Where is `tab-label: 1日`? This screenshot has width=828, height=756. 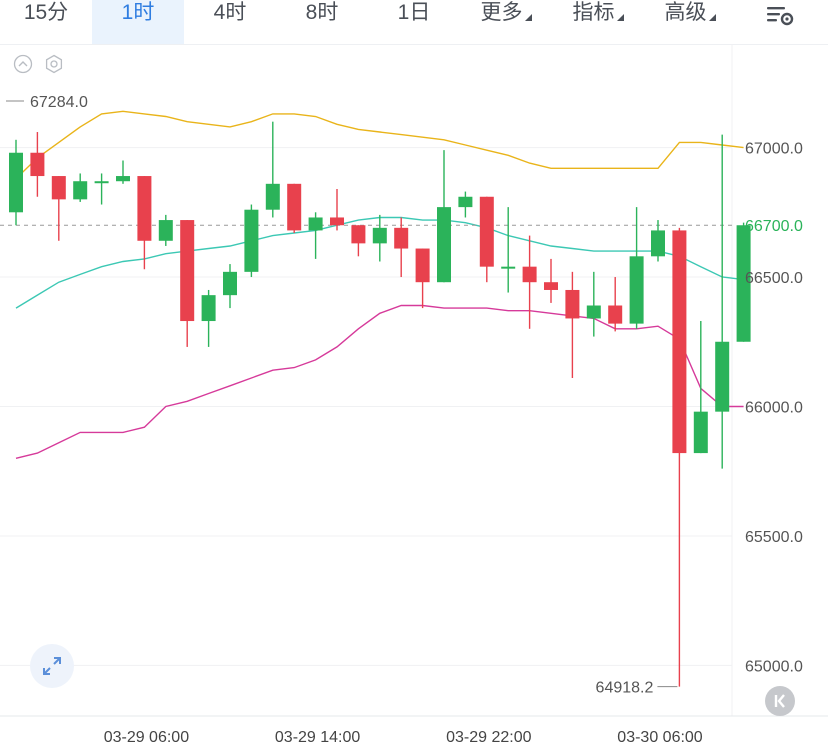
tab-label: 1日 is located at coordinates (414, 12).